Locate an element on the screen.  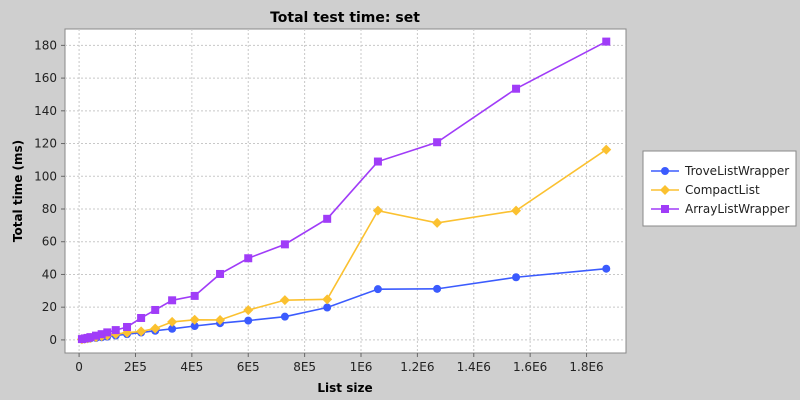
x-tick-label: 2E5 is located at coordinates (135, 367).